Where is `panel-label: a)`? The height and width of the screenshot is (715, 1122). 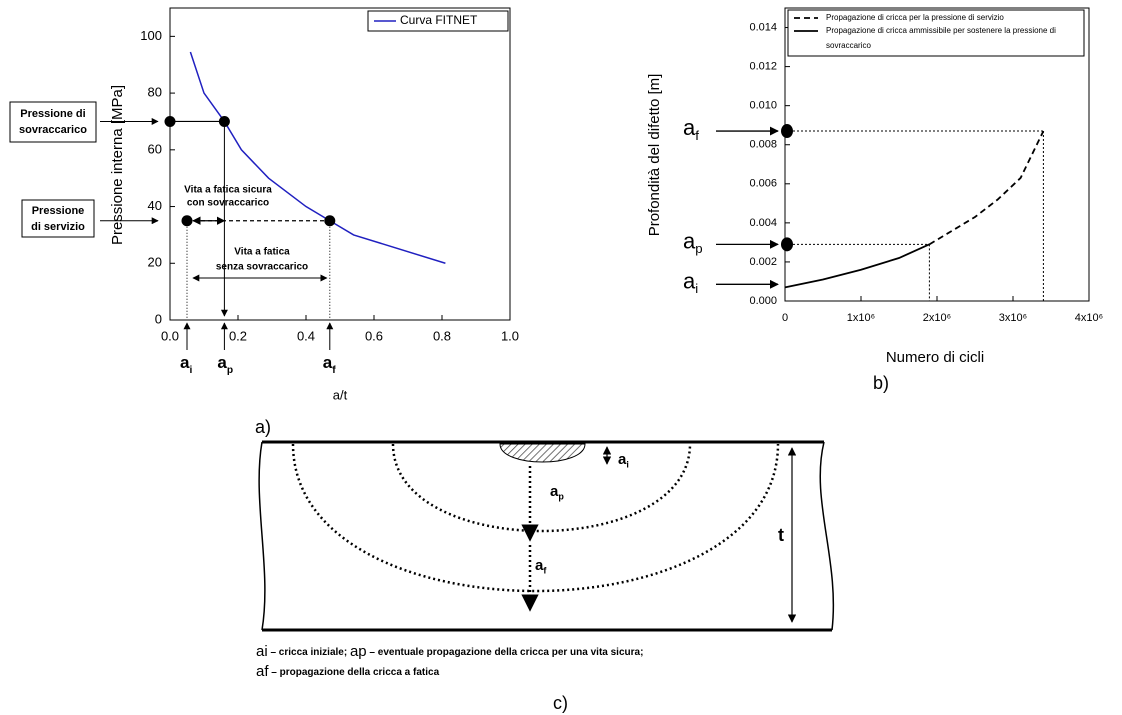 panel-label: a) is located at coordinates (263, 427).